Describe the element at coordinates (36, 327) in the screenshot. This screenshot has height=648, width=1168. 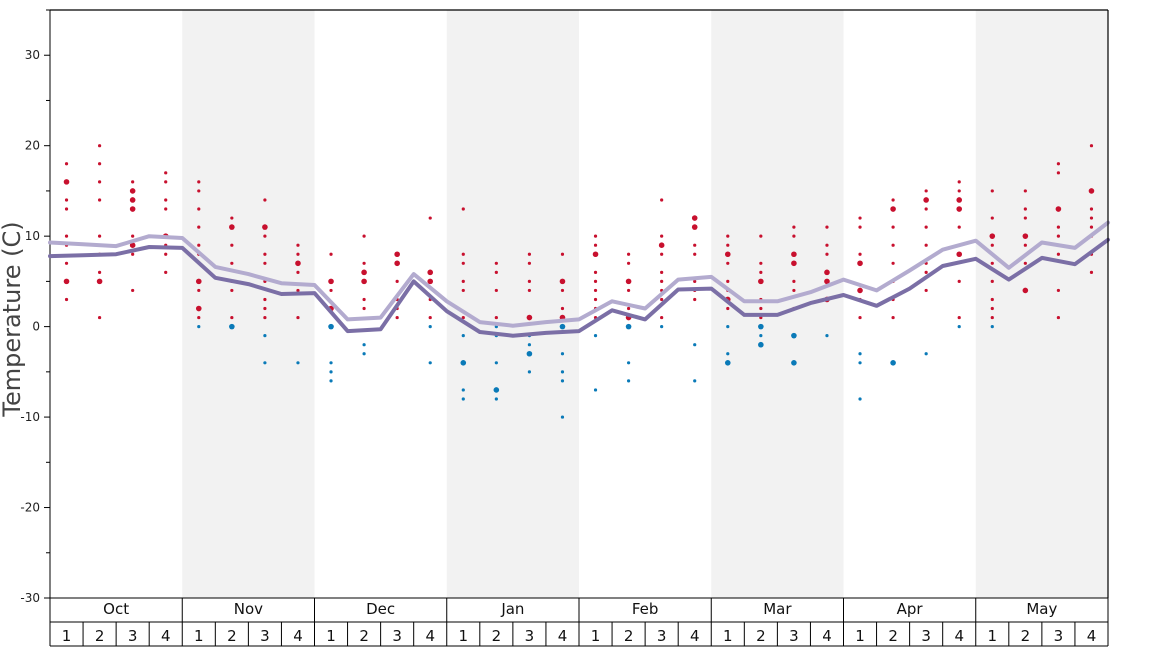
I see `y-tick-label: 0` at that location.